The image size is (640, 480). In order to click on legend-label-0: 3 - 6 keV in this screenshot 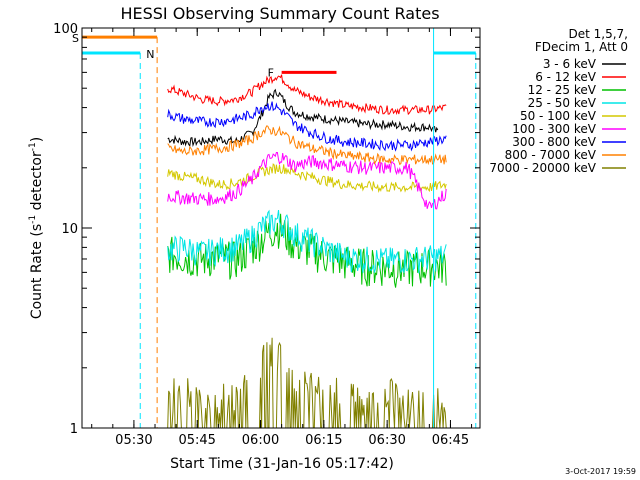, I will do `click(570, 64)`.